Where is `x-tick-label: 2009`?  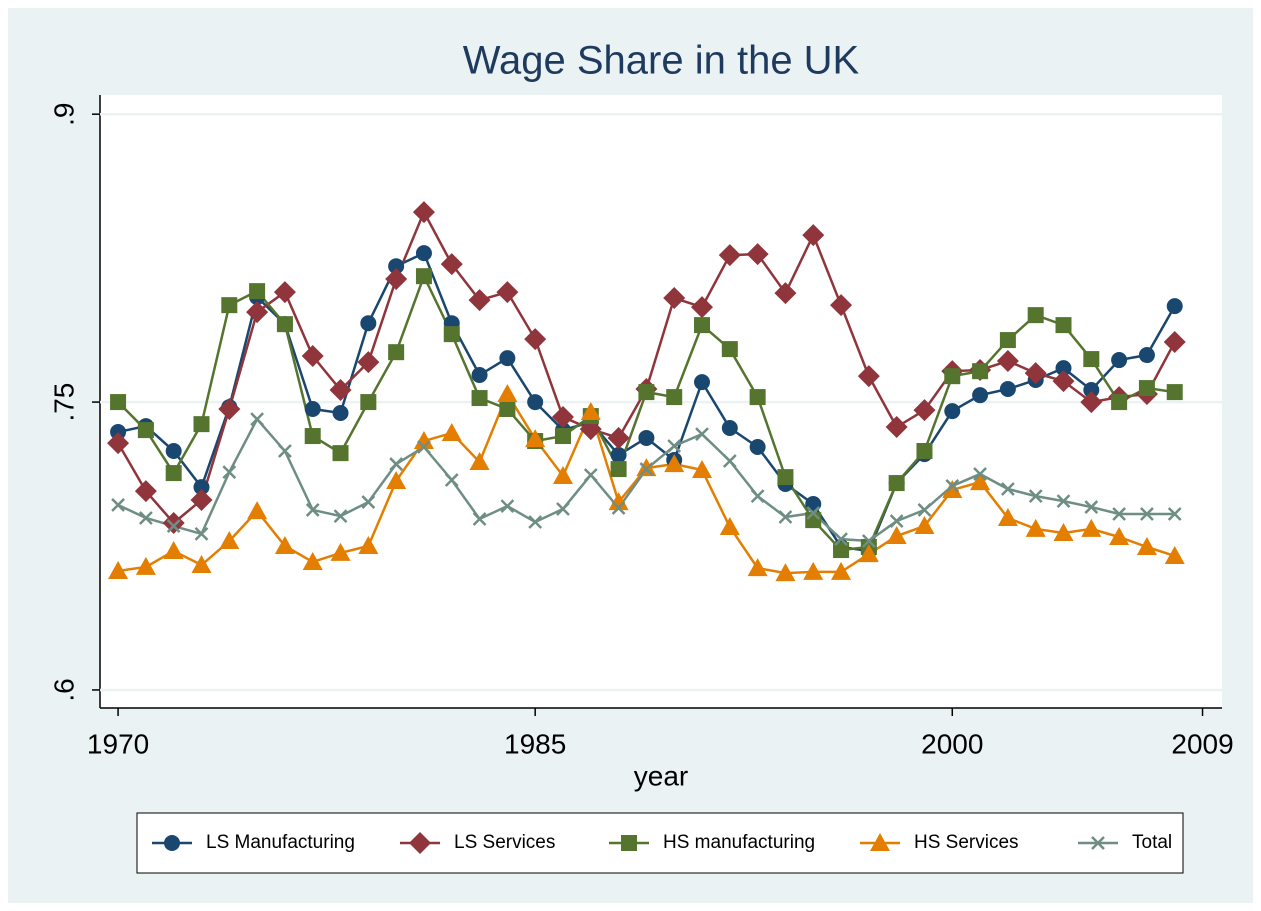
x-tick-label: 2009 is located at coordinates (1202, 743).